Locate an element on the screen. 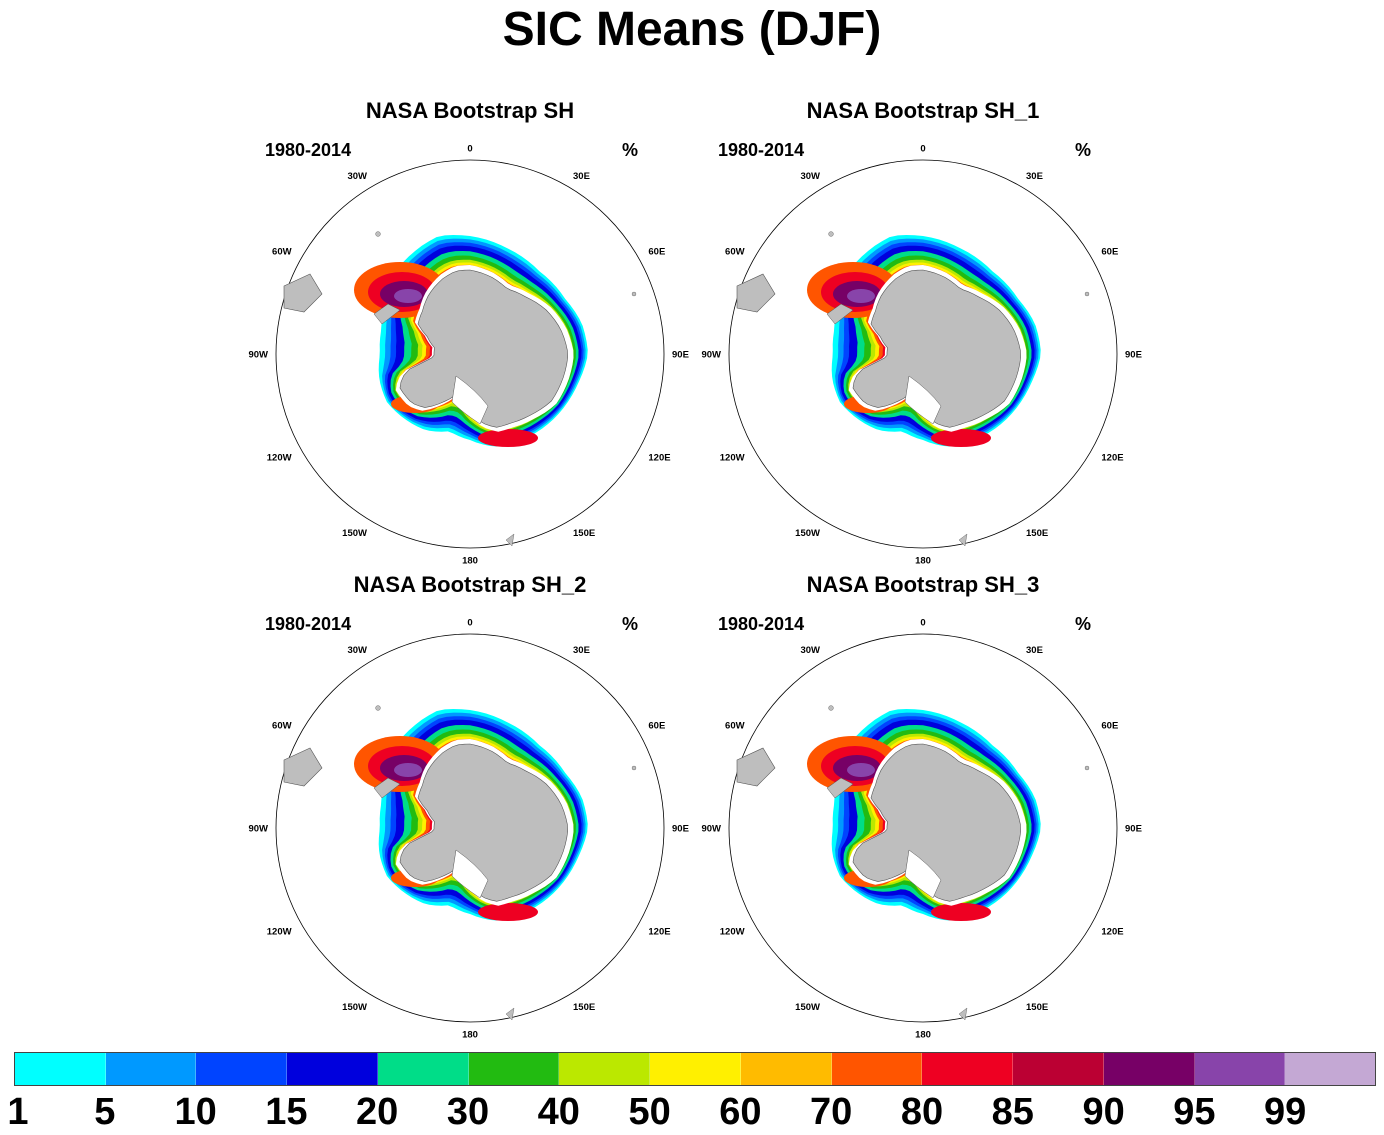 Image resolution: width=1384 pixels, height=1135 pixels. colorbar-tick-label: 60 is located at coordinates (740, 1112).